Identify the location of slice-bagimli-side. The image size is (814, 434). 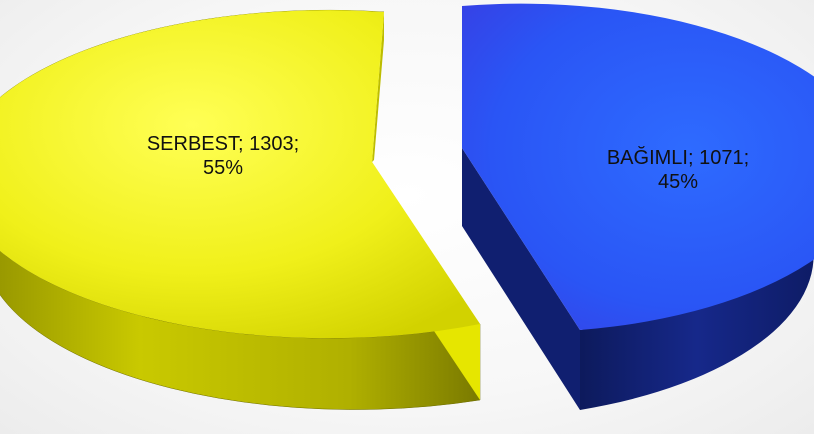
(697, 312).